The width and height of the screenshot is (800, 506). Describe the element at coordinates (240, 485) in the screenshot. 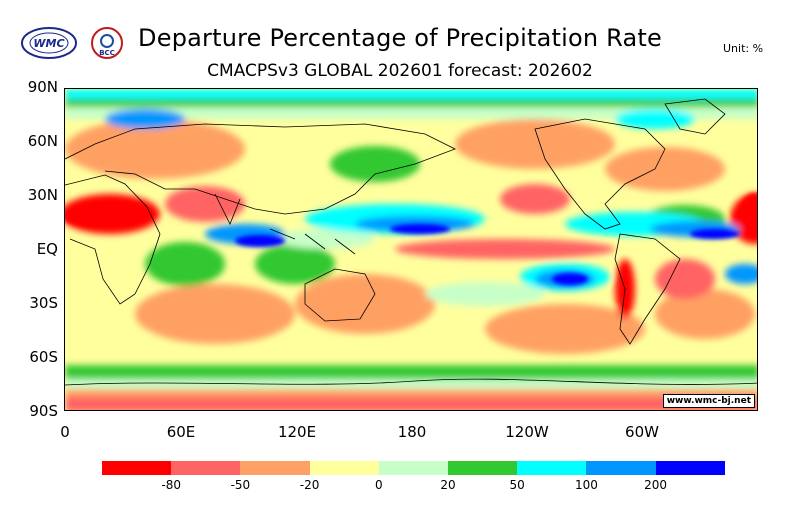

I see `legend-label: -50` at that location.